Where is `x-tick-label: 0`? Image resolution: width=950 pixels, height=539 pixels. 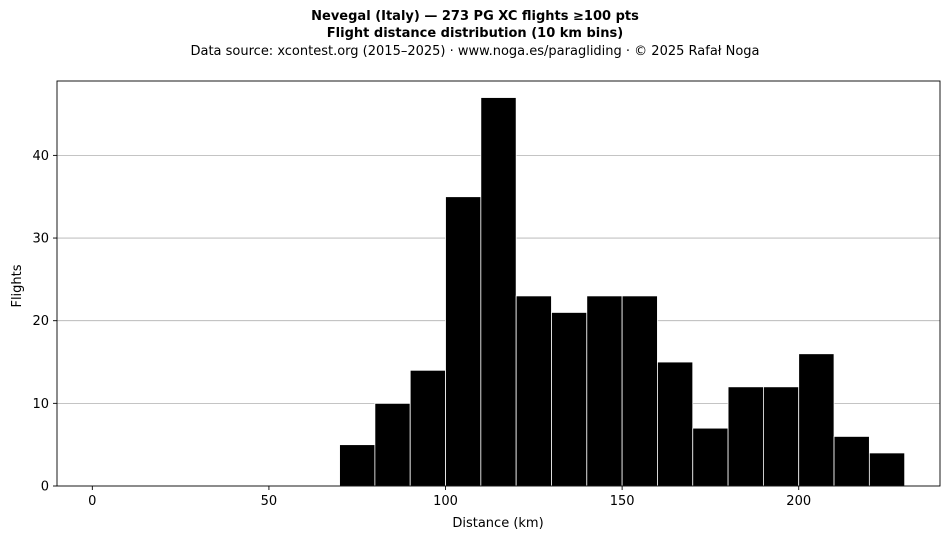 x-tick-label: 0 is located at coordinates (92, 501).